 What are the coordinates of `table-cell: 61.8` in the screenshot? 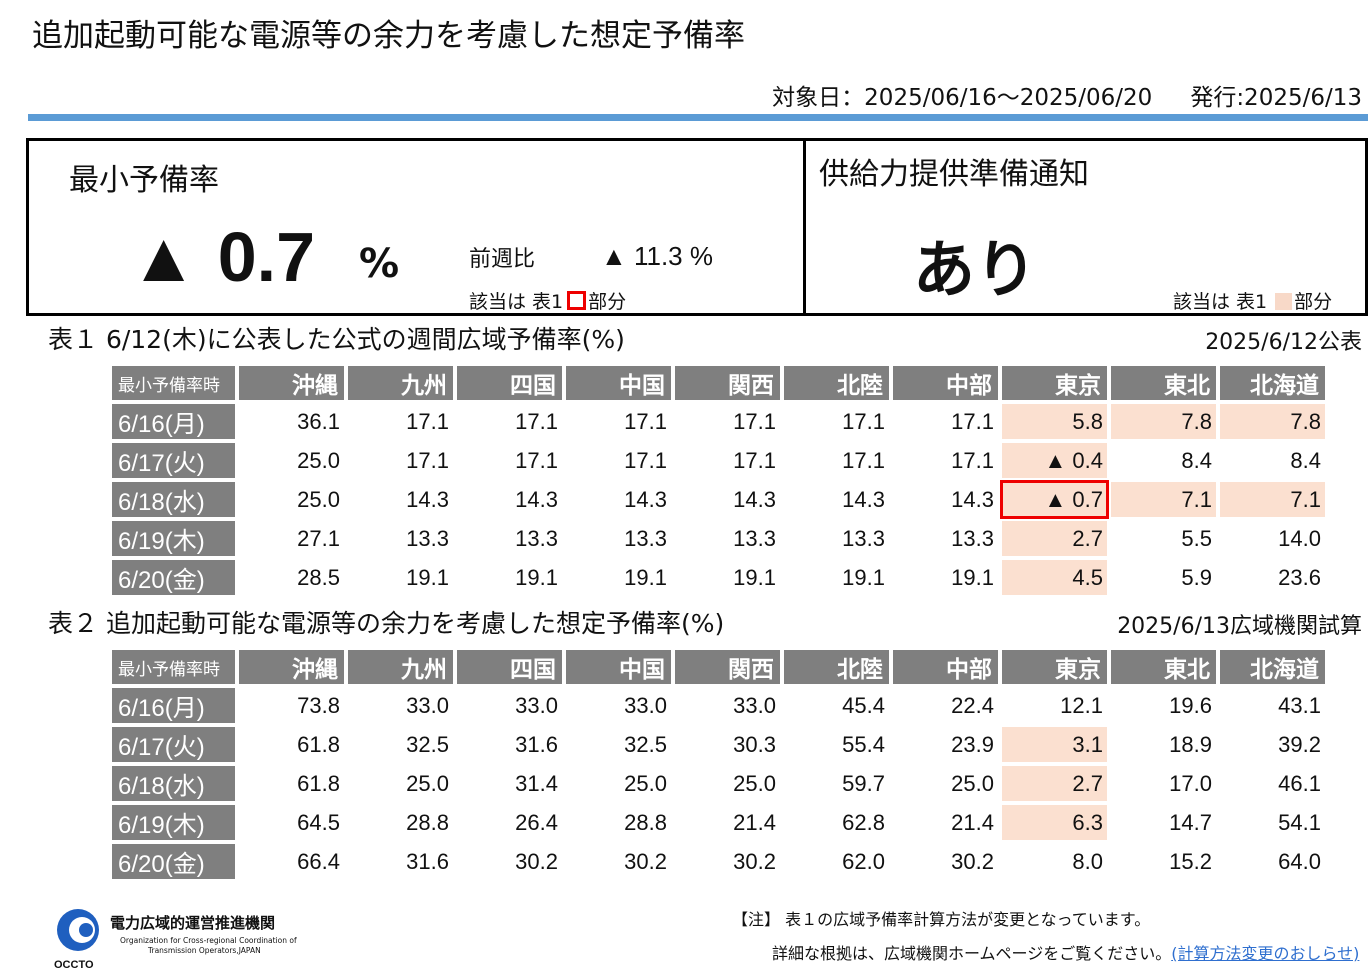 It's located at (318, 783).